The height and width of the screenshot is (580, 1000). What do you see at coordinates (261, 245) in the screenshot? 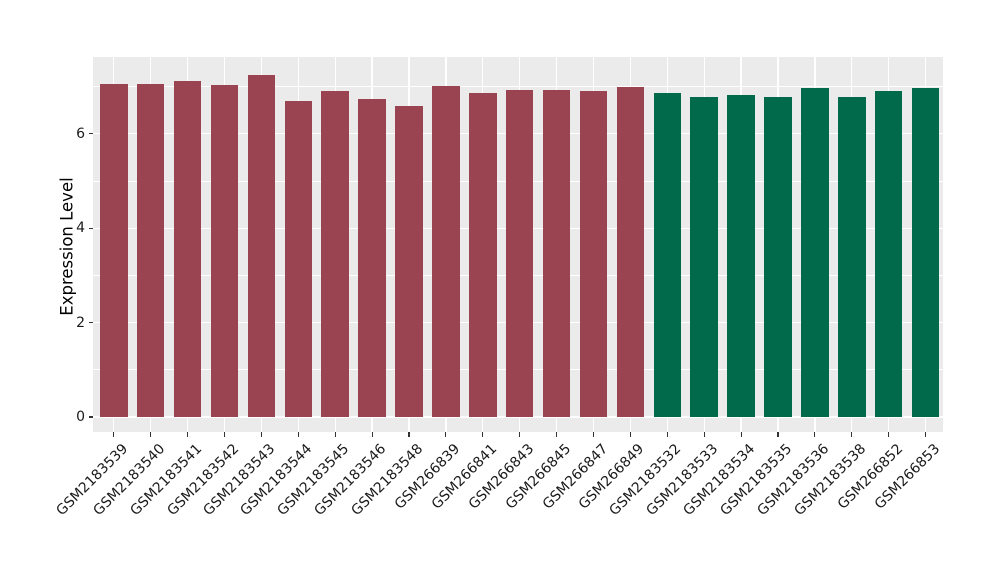
I see `bar-GSM2183543` at bounding box center [261, 245].